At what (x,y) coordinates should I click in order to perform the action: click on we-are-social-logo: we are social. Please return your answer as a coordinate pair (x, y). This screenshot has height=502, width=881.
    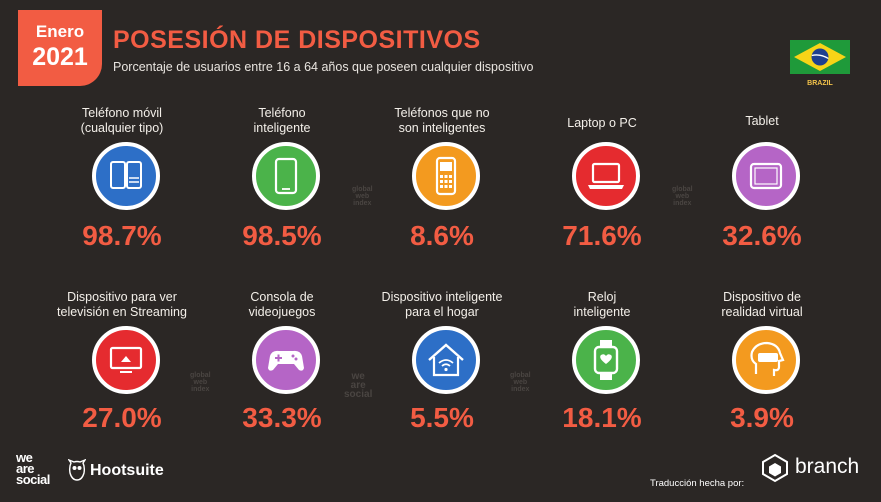
    Looking at the image, I should click on (33, 468).